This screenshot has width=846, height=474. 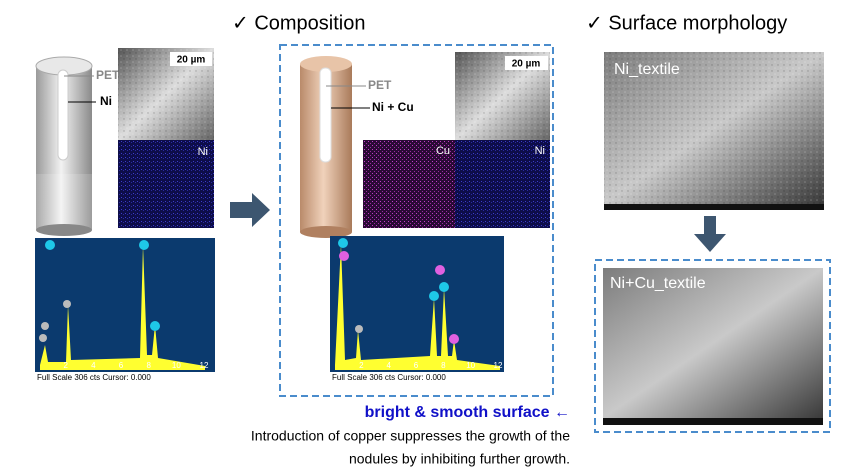 What do you see at coordinates (658, 283) in the screenshot?
I see `image-label: Ni+Cu_textile` at bounding box center [658, 283].